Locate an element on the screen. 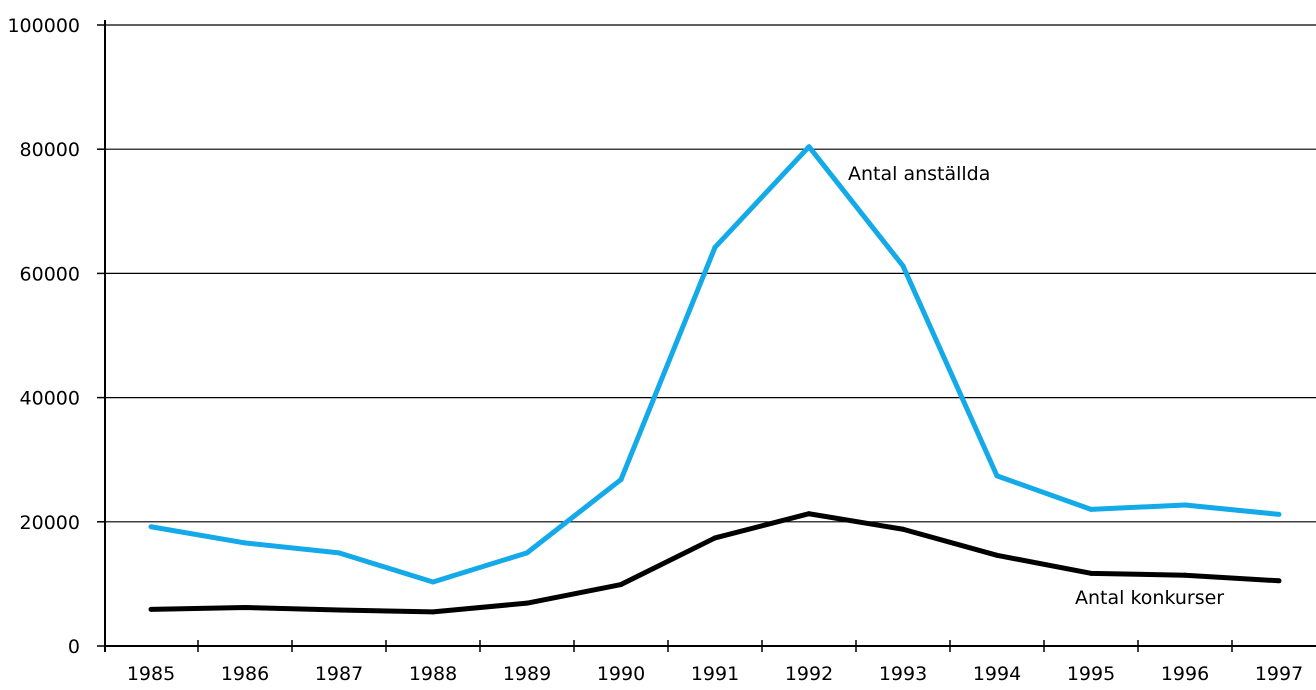  y-tick-labels: 0 20000 40000 60000 80000 100000 is located at coordinates (43, 336).